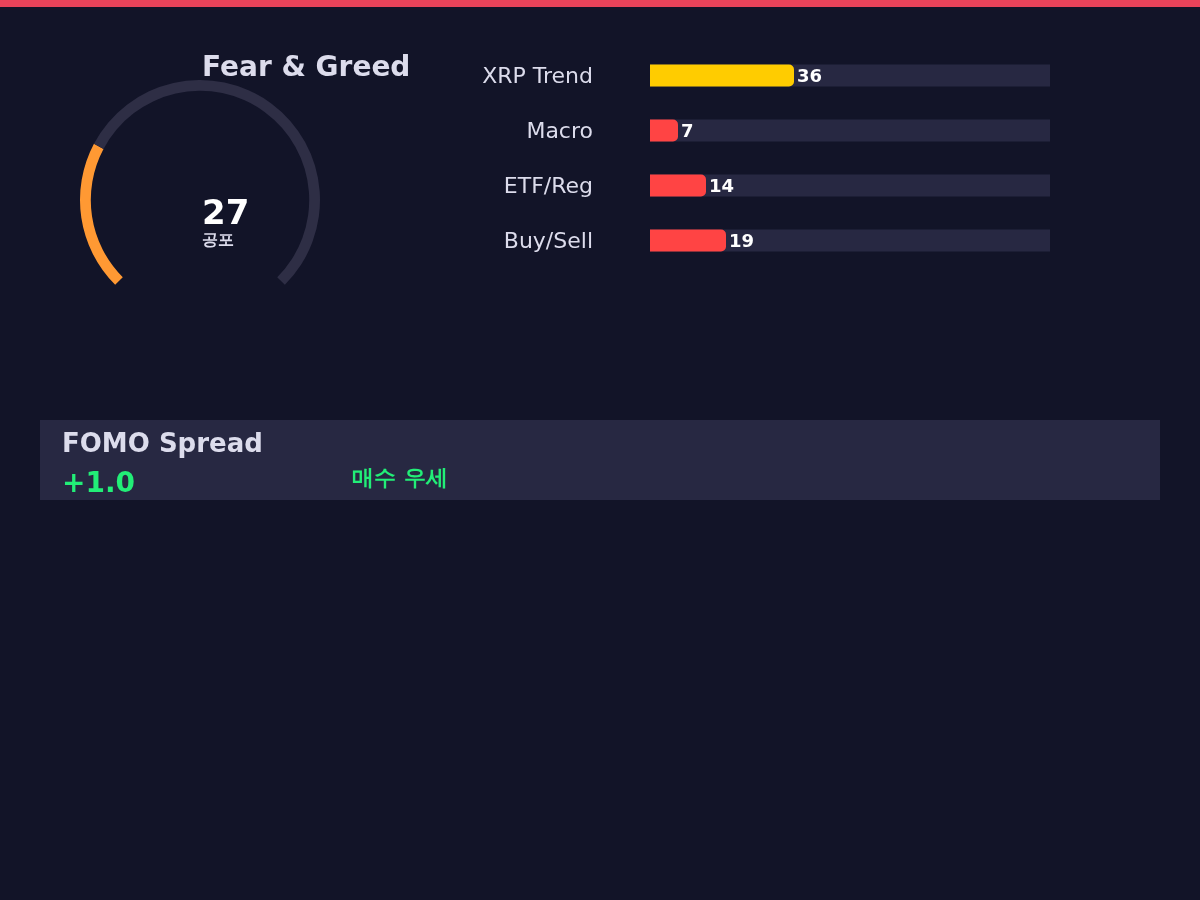  What do you see at coordinates (687, 130) in the screenshot?
I see `data-label: 7` at bounding box center [687, 130].